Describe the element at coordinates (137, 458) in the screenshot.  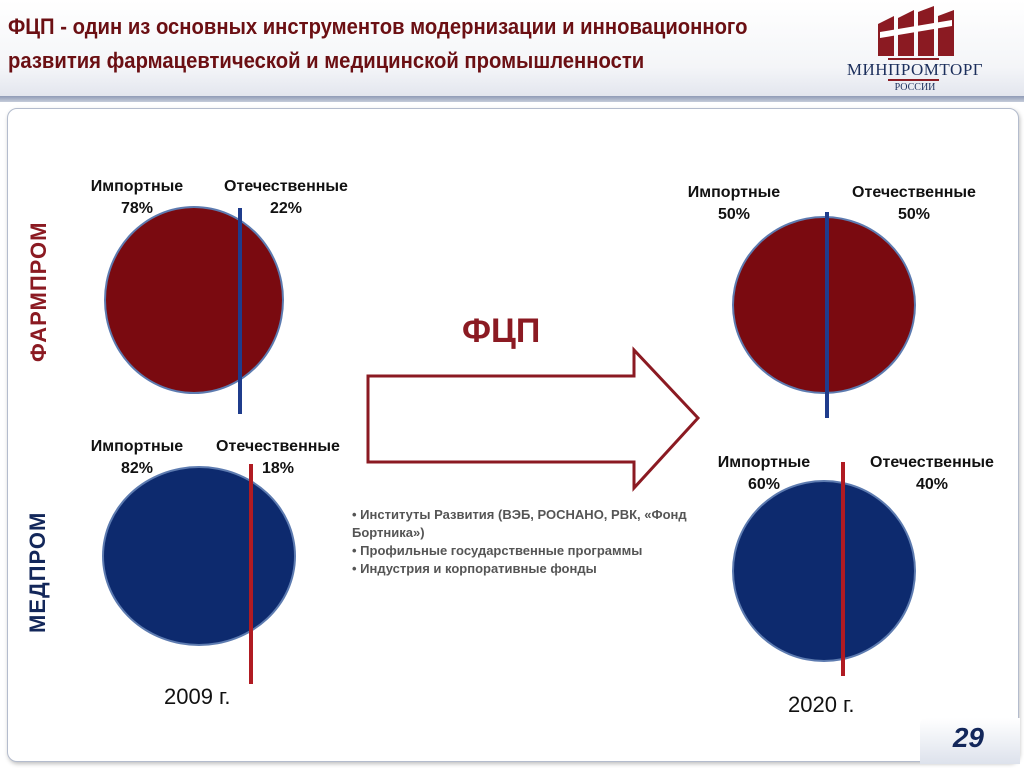
I see `med-2009-imported-label: Импортные 82%` at that location.